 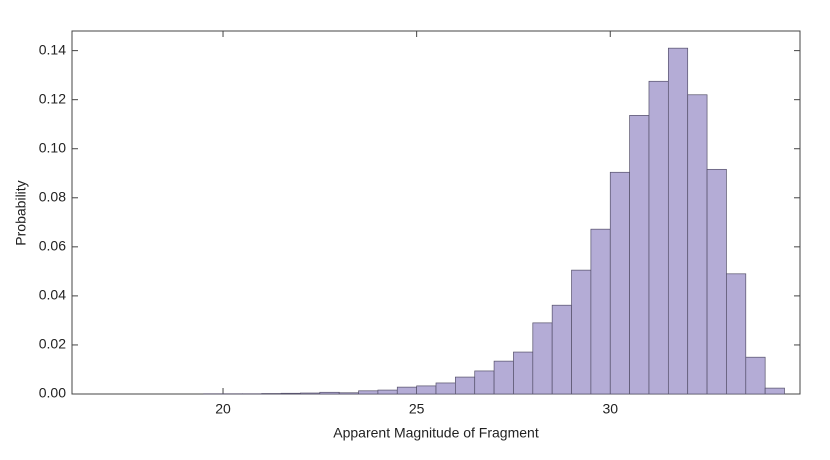 I want to click on y-axis-label: Probability, so click(x=21, y=212).